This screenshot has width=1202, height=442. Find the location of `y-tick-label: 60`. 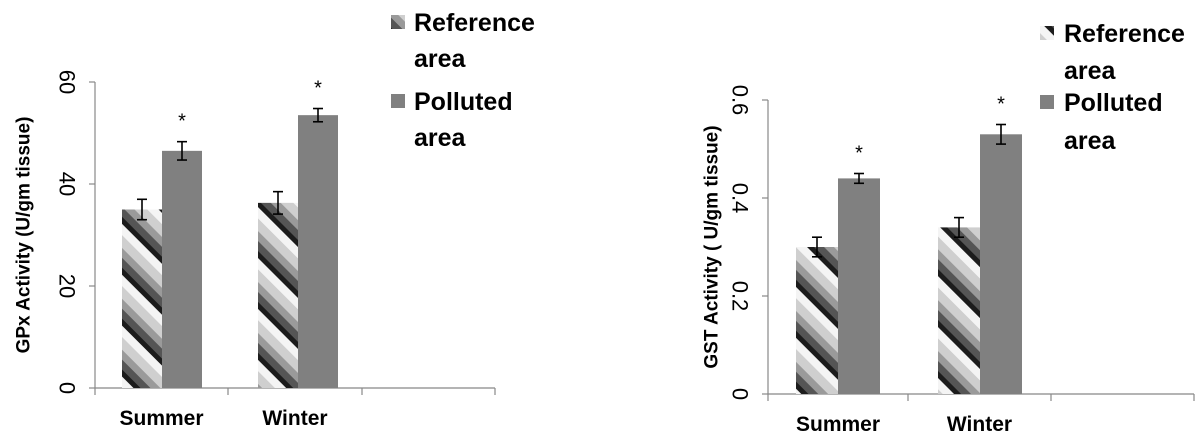

y-tick-label: 60 is located at coordinates (67, 82).